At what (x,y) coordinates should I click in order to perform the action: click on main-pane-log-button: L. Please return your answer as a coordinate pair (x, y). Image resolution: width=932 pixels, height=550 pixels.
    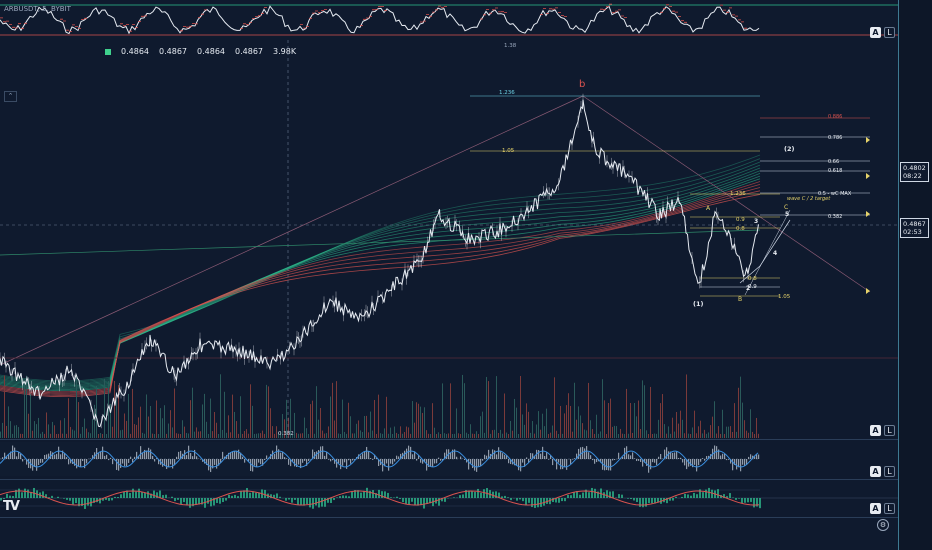
    Looking at the image, I should click on (889, 430).